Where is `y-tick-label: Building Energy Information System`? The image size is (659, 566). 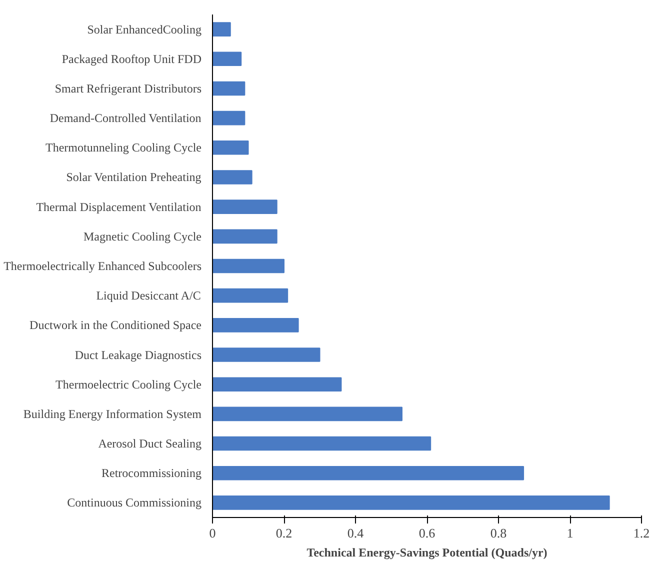 y-tick-label: Building Energy Information System is located at coordinates (112, 413).